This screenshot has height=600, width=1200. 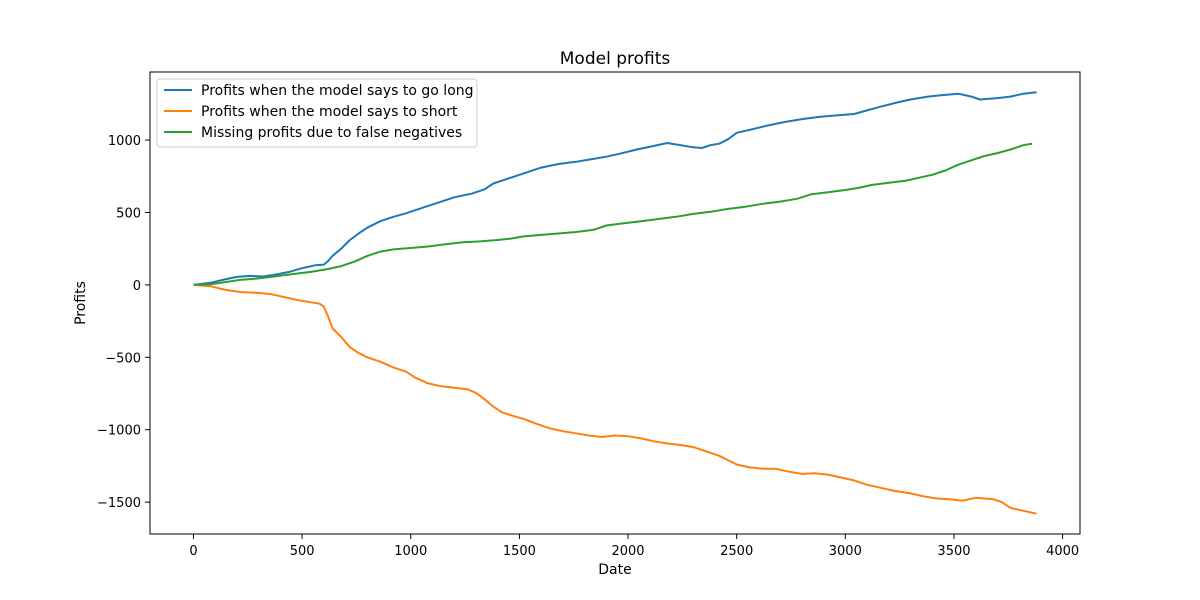 What do you see at coordinates (331, 133) in the screenshot?
I see `legend-label-3: Missing profits due to false negatives` at bounding box center [331, 133].